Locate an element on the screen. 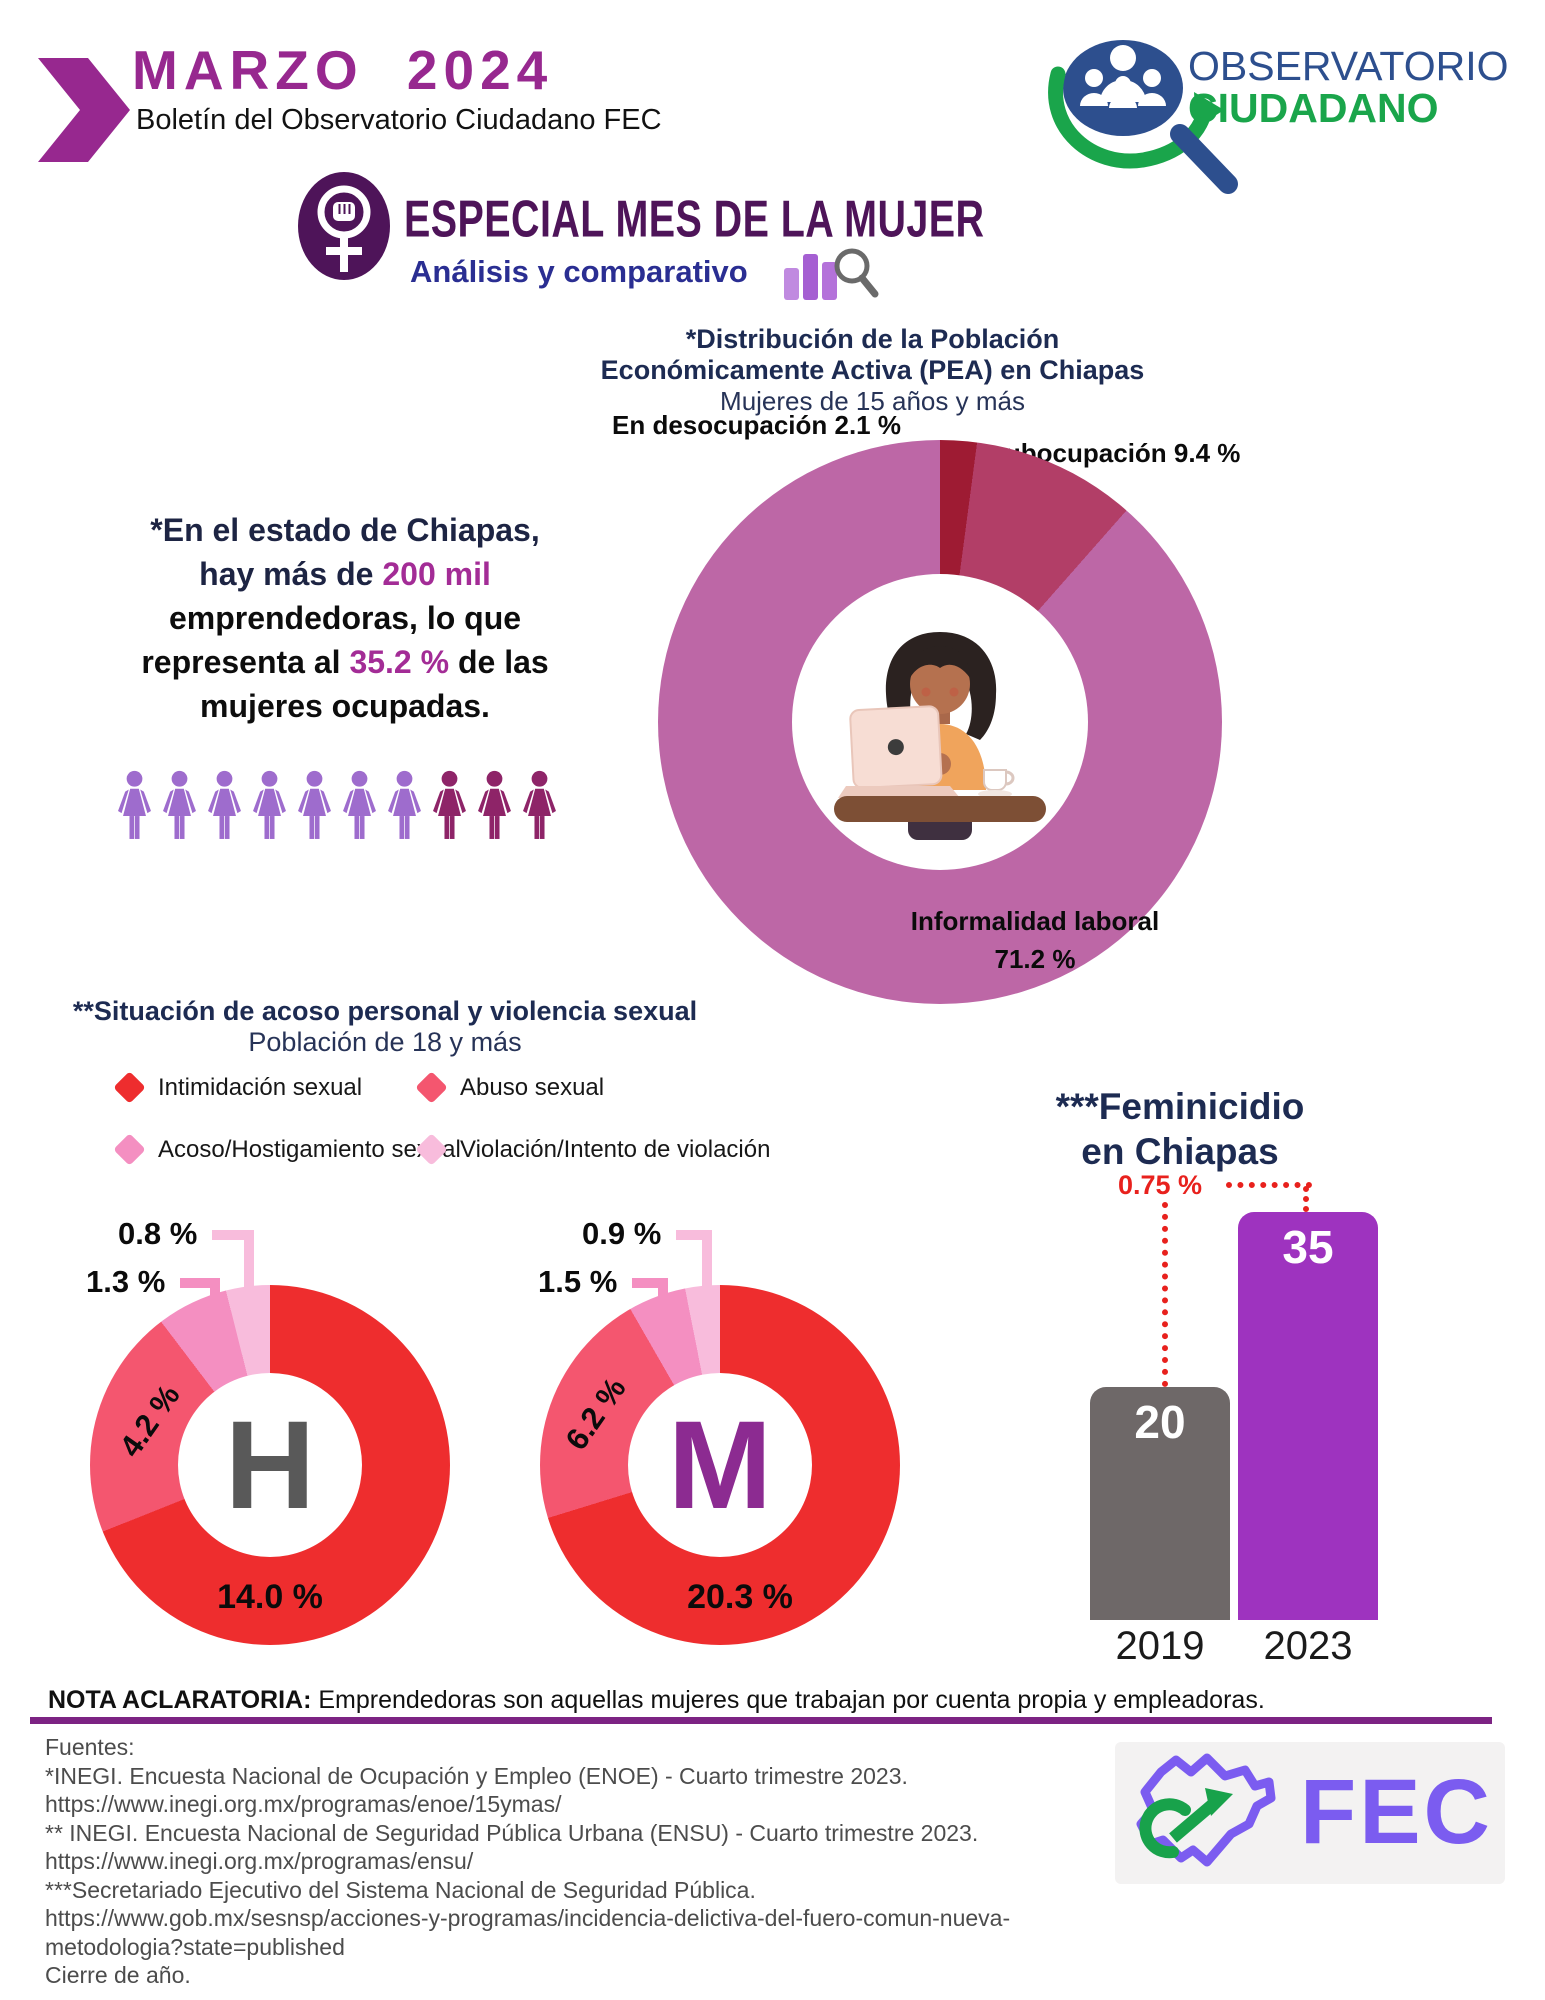 The height and width of the screenshot is (2000, 1545). m-label-acoso: 1.5 % is located at coordinates (578, 1281).